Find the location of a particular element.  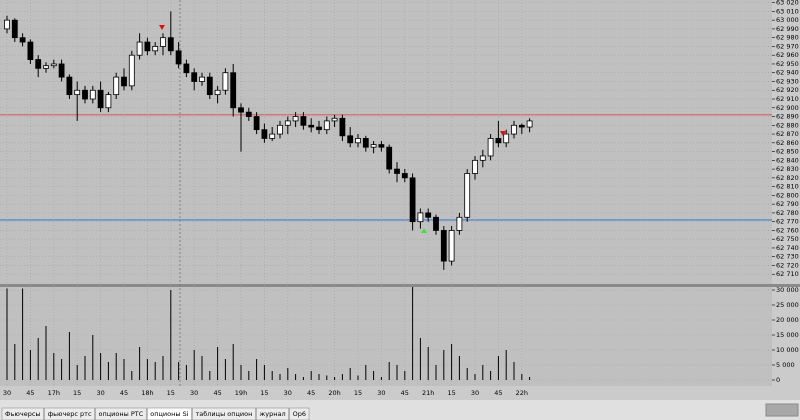

tab-label: Ор6 is located at coordinates (299, 414).